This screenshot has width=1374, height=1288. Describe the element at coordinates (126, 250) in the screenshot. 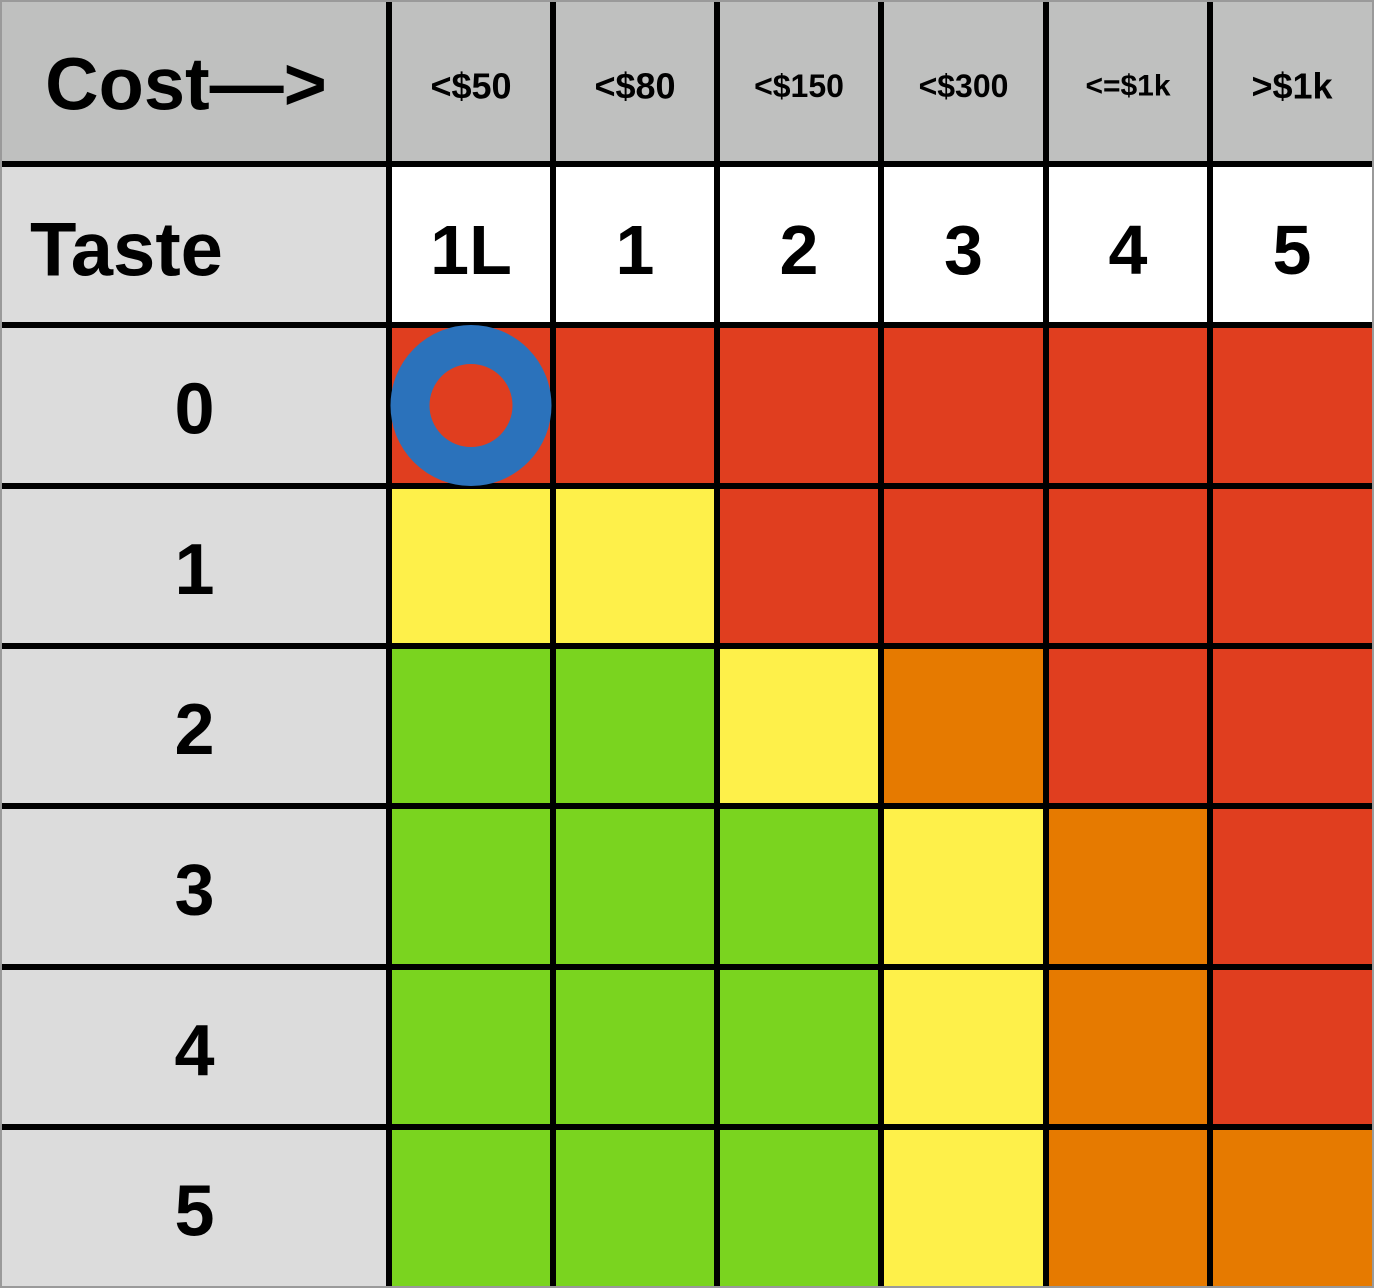

I see `taste-axis-label: Taste` at that location.